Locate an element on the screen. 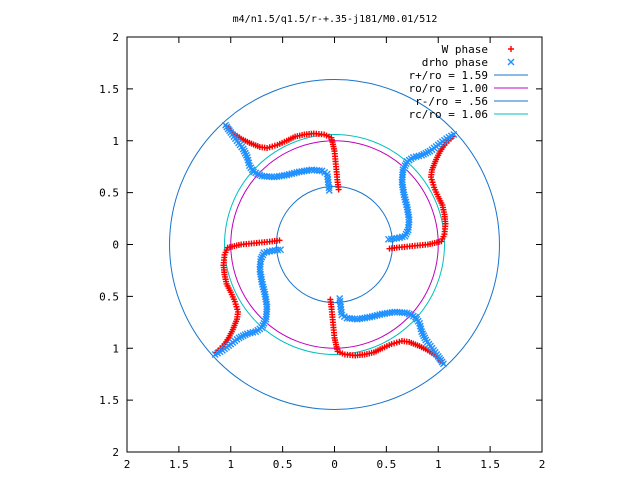 This screenshot has height=480, width=640. y-tick-label-5: 0.5 is located at coordinates (109, 296).